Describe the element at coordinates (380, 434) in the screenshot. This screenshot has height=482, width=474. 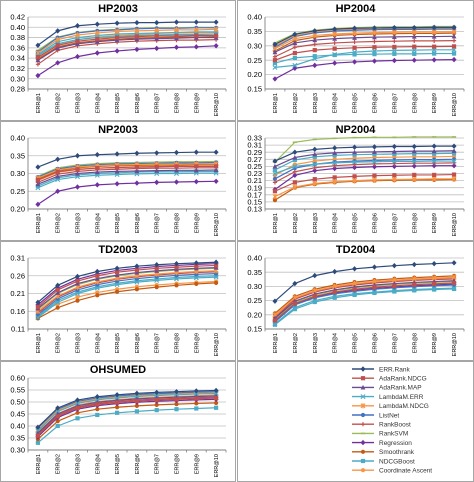
I see `legend-entry-ranksvm: RankSVM` at that location.